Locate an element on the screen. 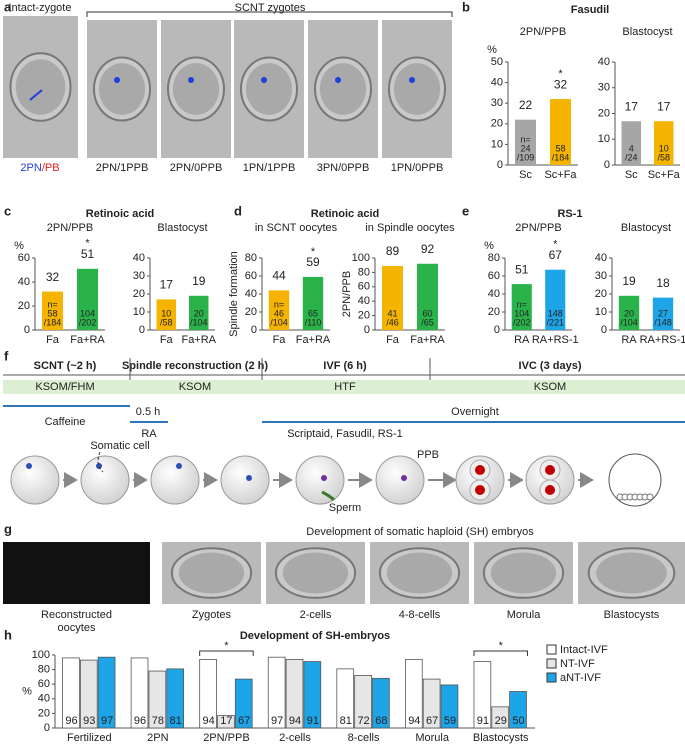  n-label: 4 is located at coordinates (631, 148).